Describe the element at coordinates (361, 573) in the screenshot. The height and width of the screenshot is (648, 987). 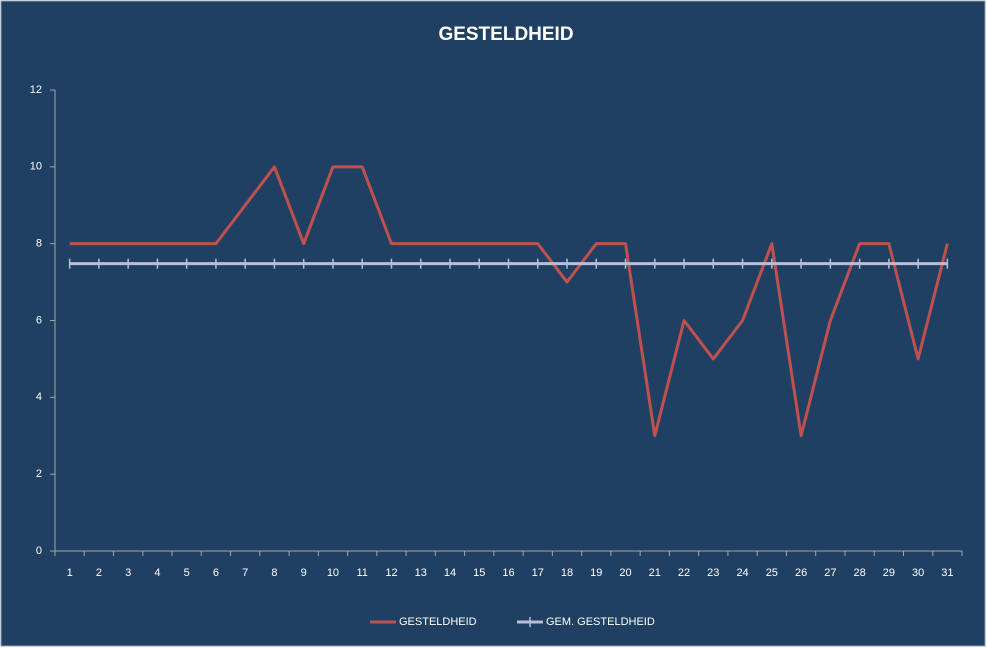
I see `x-tick-label: 11` at that location.